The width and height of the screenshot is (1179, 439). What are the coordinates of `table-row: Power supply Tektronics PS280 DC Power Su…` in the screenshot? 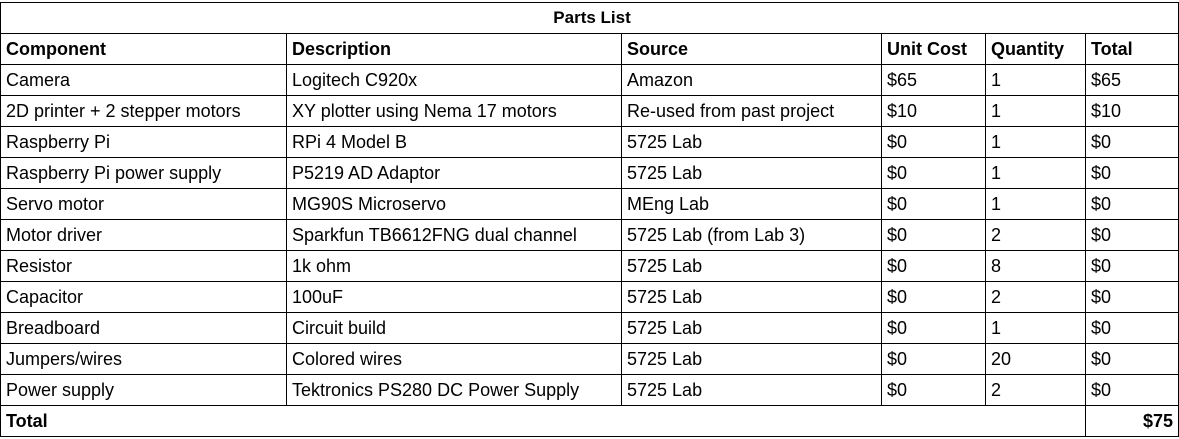 It's located at (589, 390).